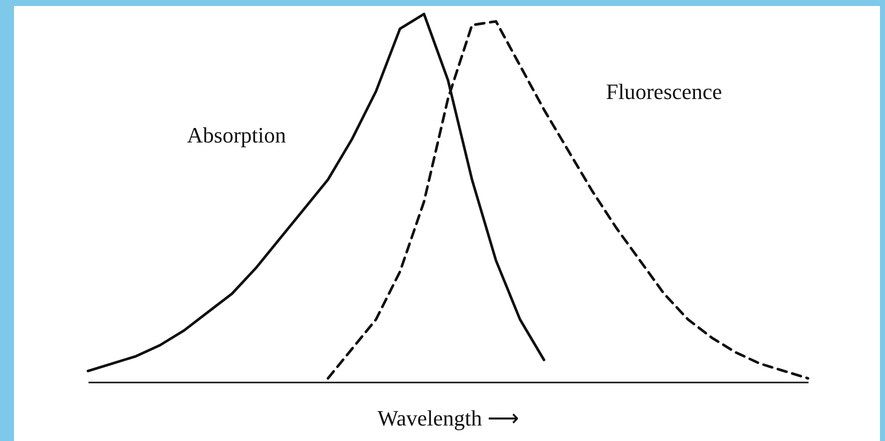 Image resolution: width=885 pixels, height=441 pixels. What do you see at coordinates (236, 135) in the screenshot?
I see `text: Absorption` at bounding box center [236, 135].